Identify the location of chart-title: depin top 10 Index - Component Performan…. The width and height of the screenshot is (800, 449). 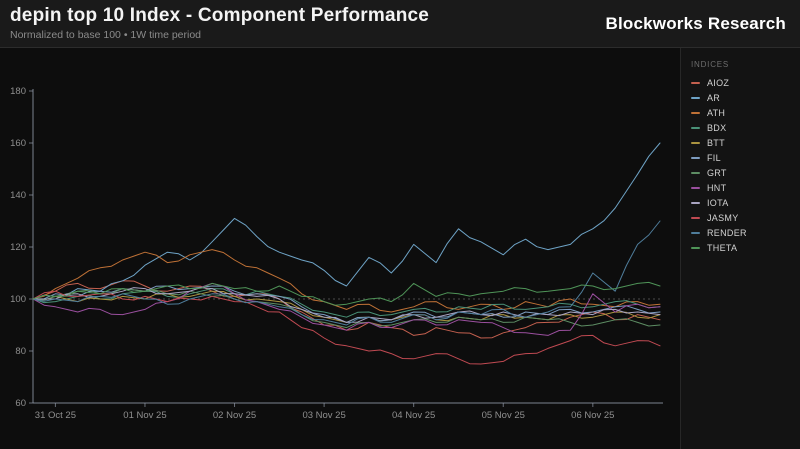
(220, 15).